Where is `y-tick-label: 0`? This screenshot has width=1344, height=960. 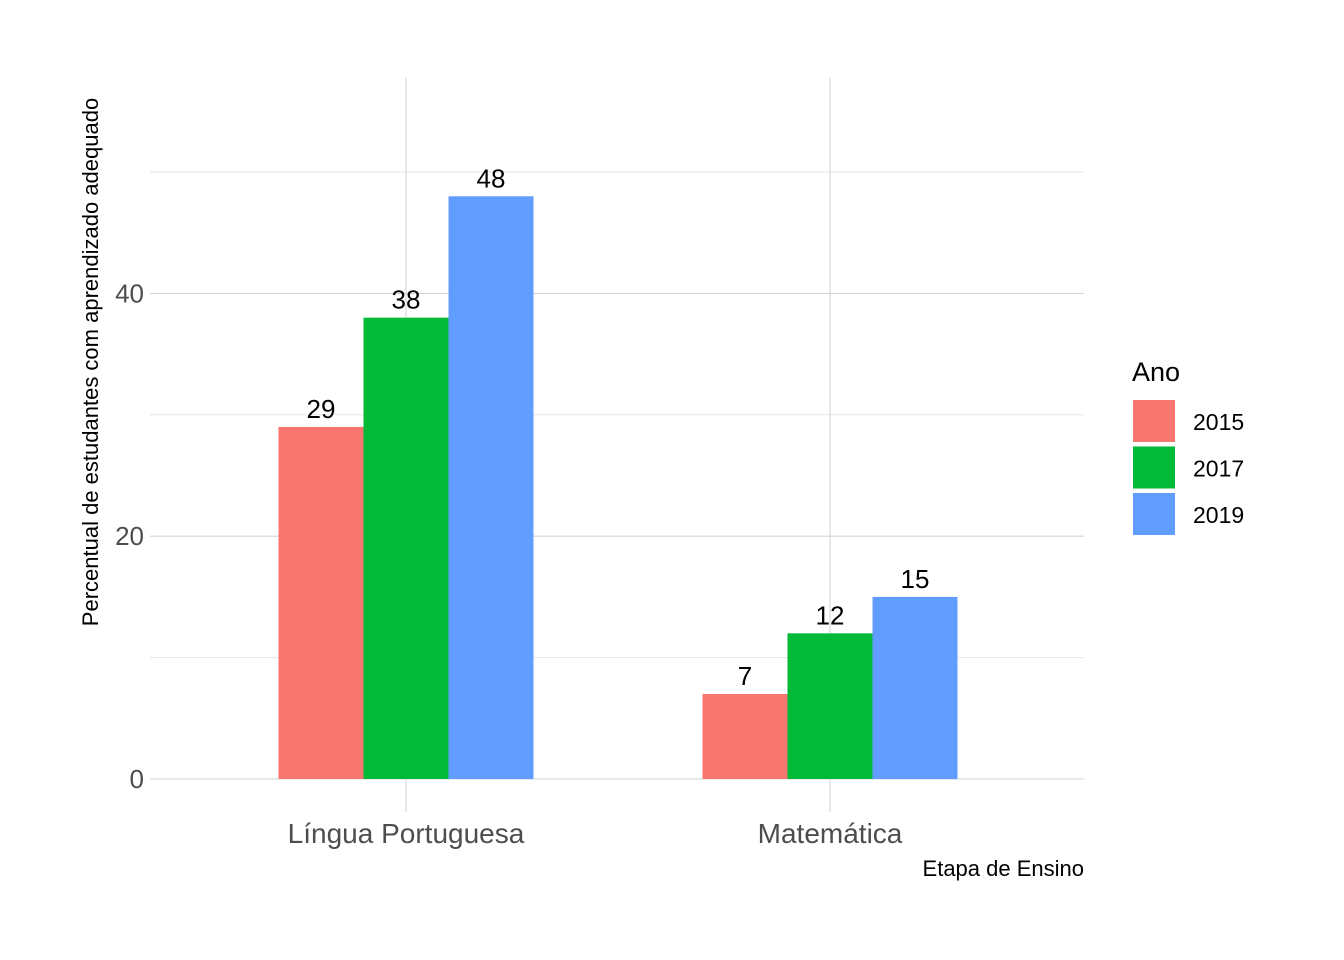
y-tick-label: 0 is located at coordinates (137, 779).